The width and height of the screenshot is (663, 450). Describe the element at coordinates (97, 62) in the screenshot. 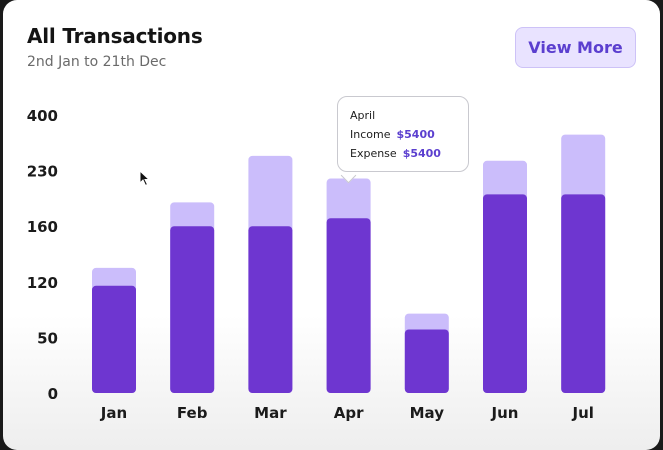

I see `date-range-subtitle: 2nd Jan to 21th Dec` at that location.